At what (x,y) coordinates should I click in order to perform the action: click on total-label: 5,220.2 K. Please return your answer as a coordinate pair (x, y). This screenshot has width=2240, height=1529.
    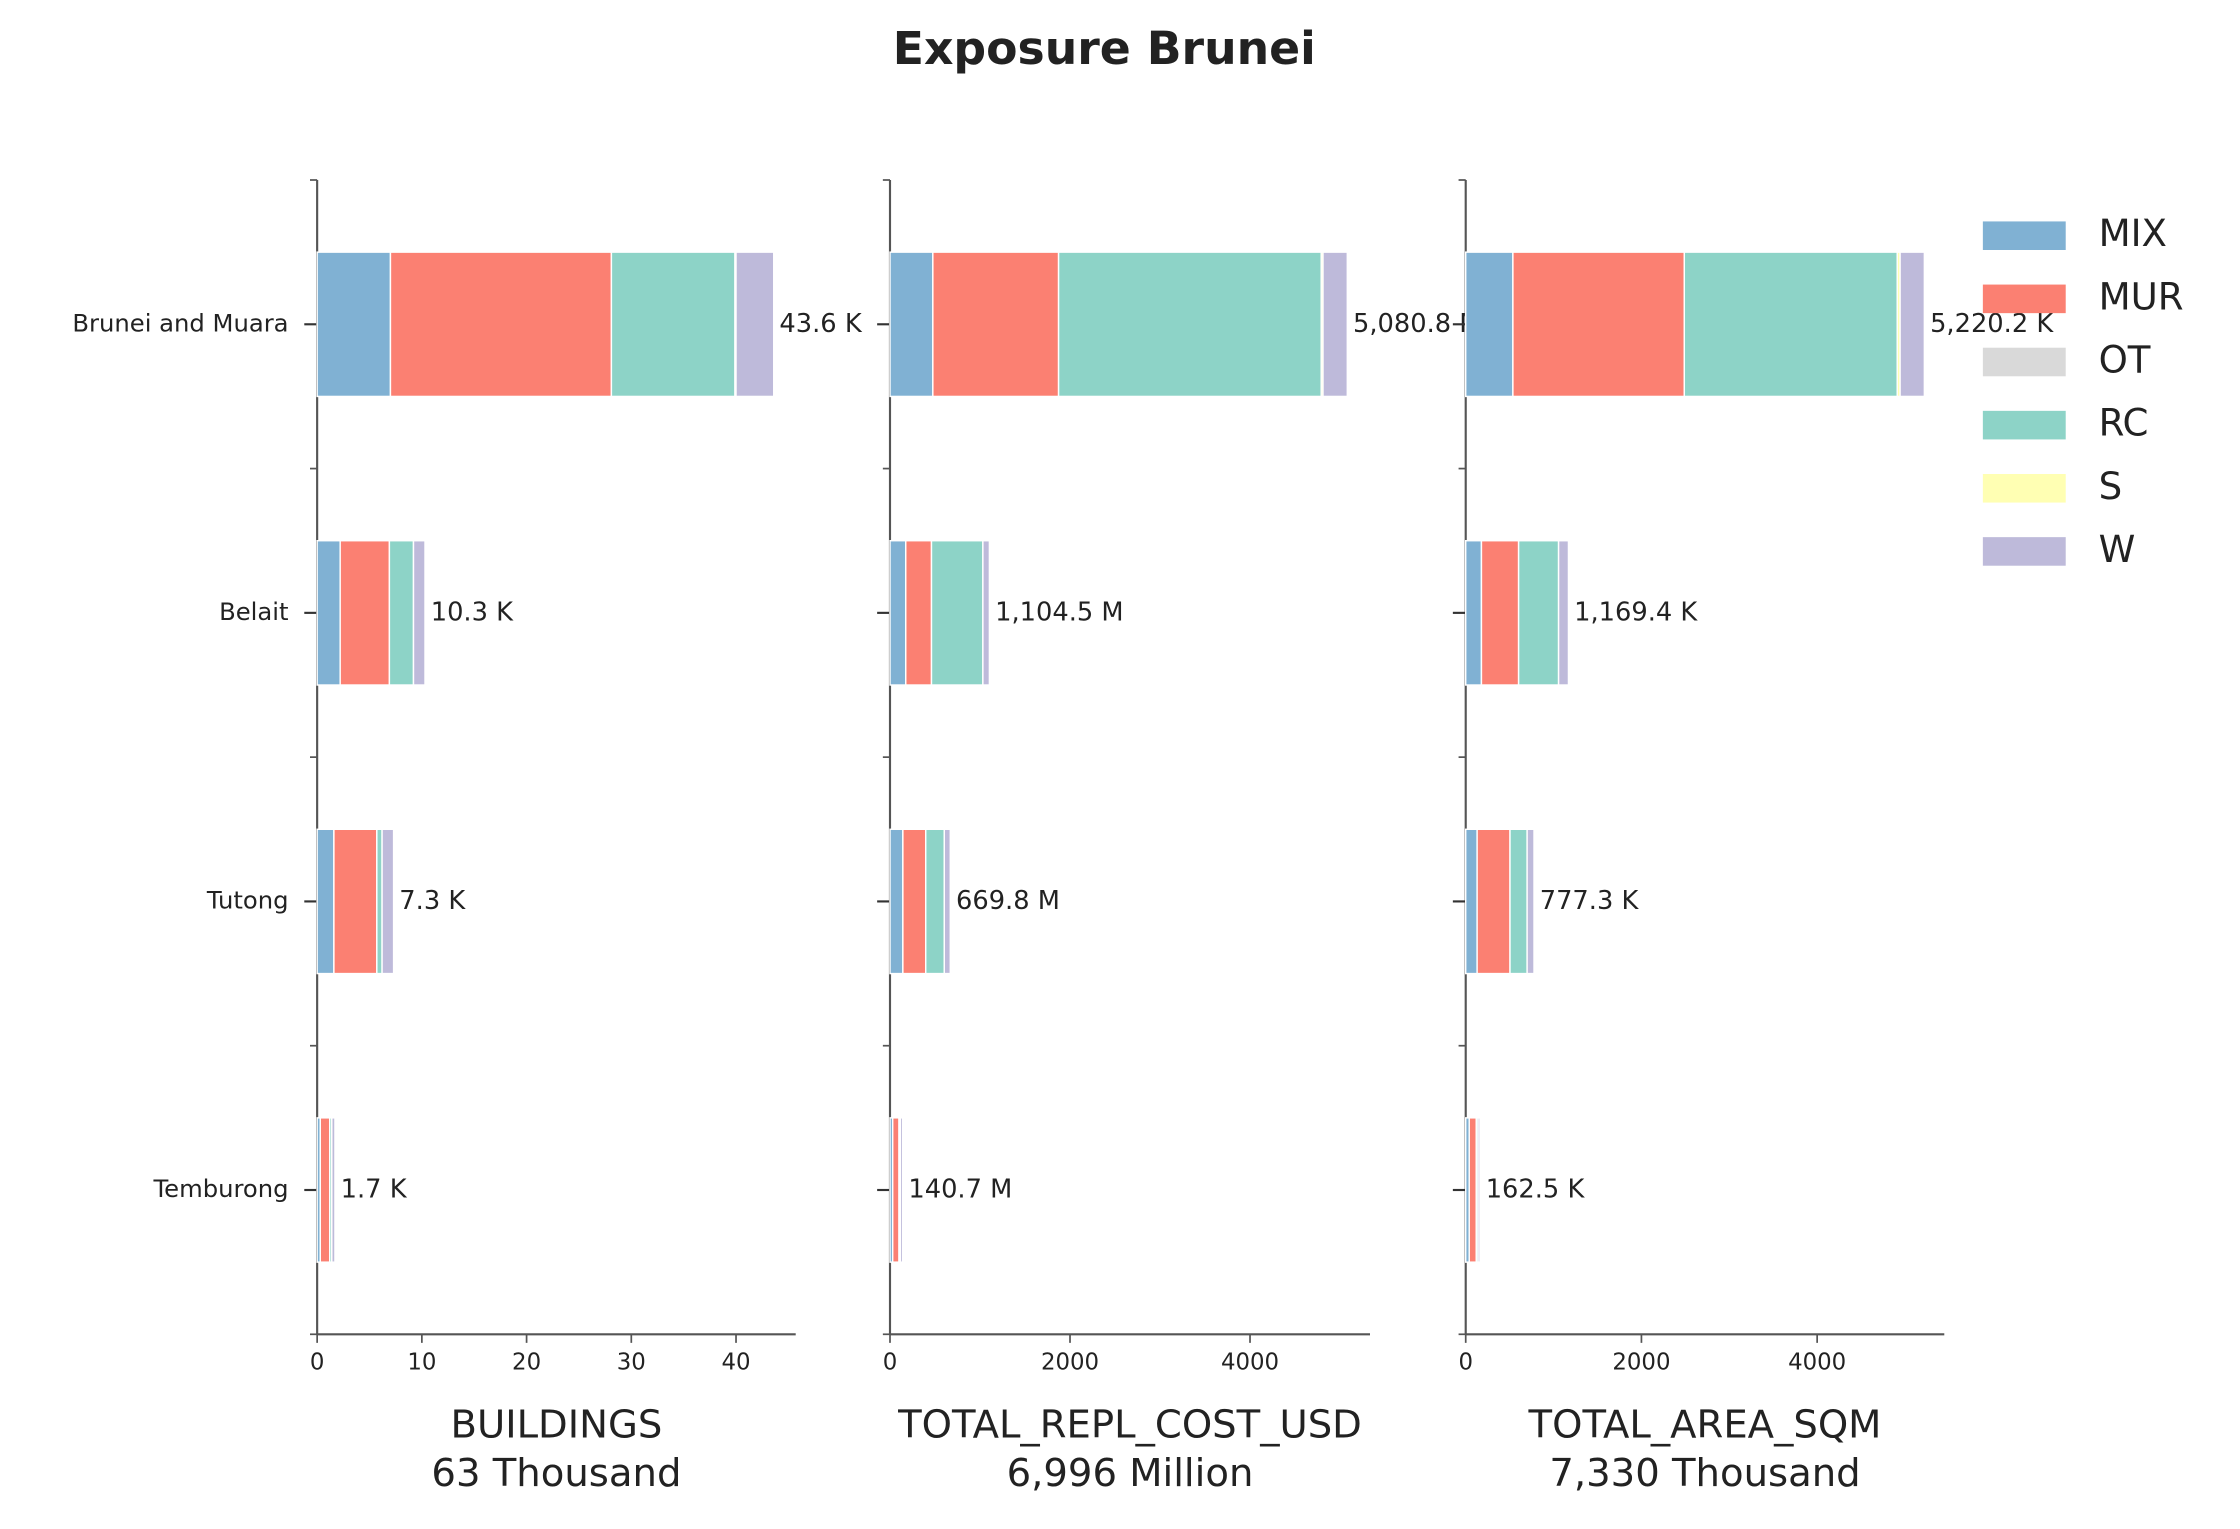
    Looking at the image, I should click on (1992, 324).